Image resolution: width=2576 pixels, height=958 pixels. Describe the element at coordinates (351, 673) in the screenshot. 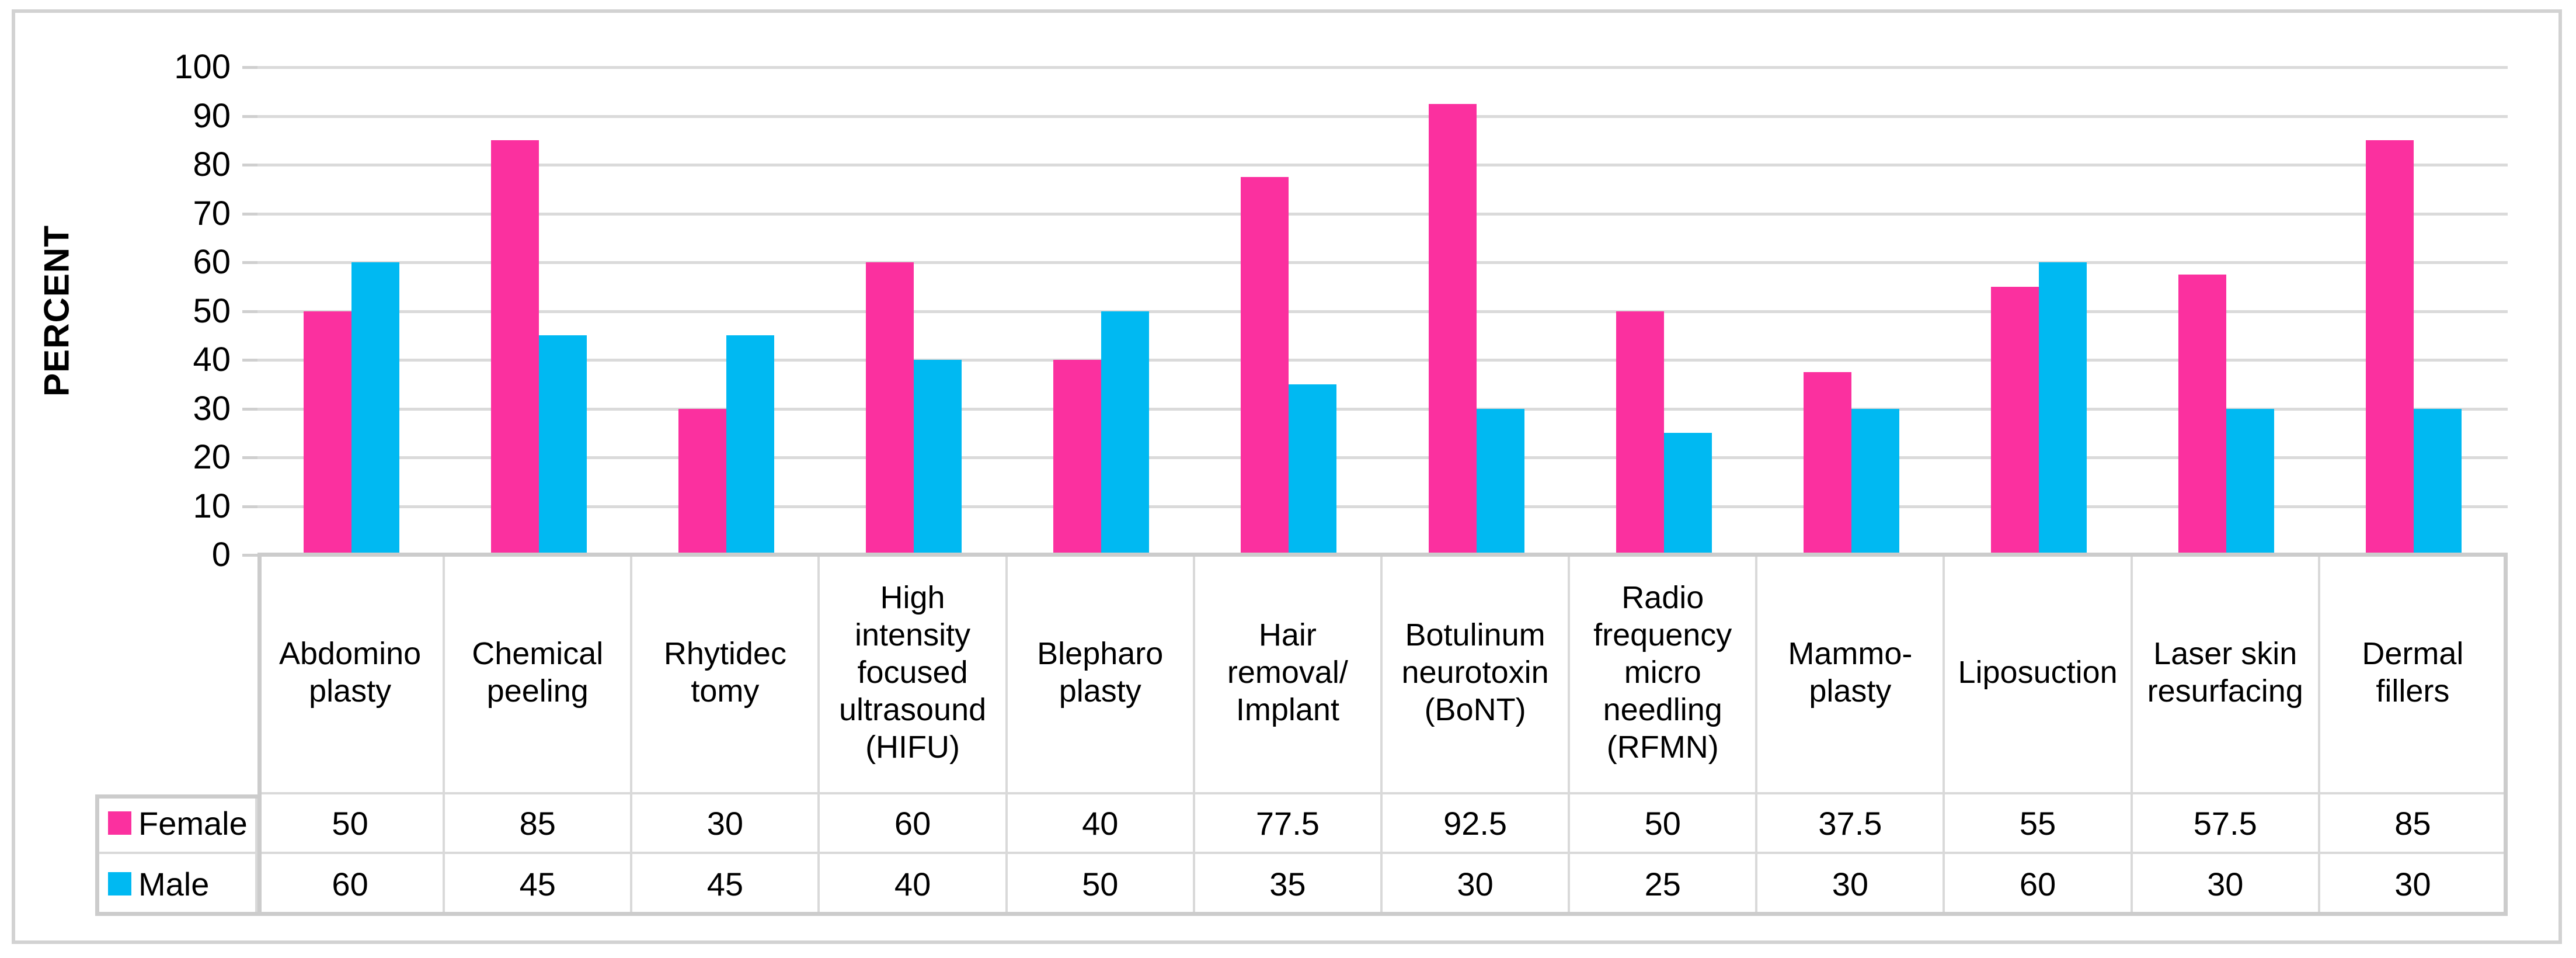

I see `category-cell: Abdomino plasty` at that location.